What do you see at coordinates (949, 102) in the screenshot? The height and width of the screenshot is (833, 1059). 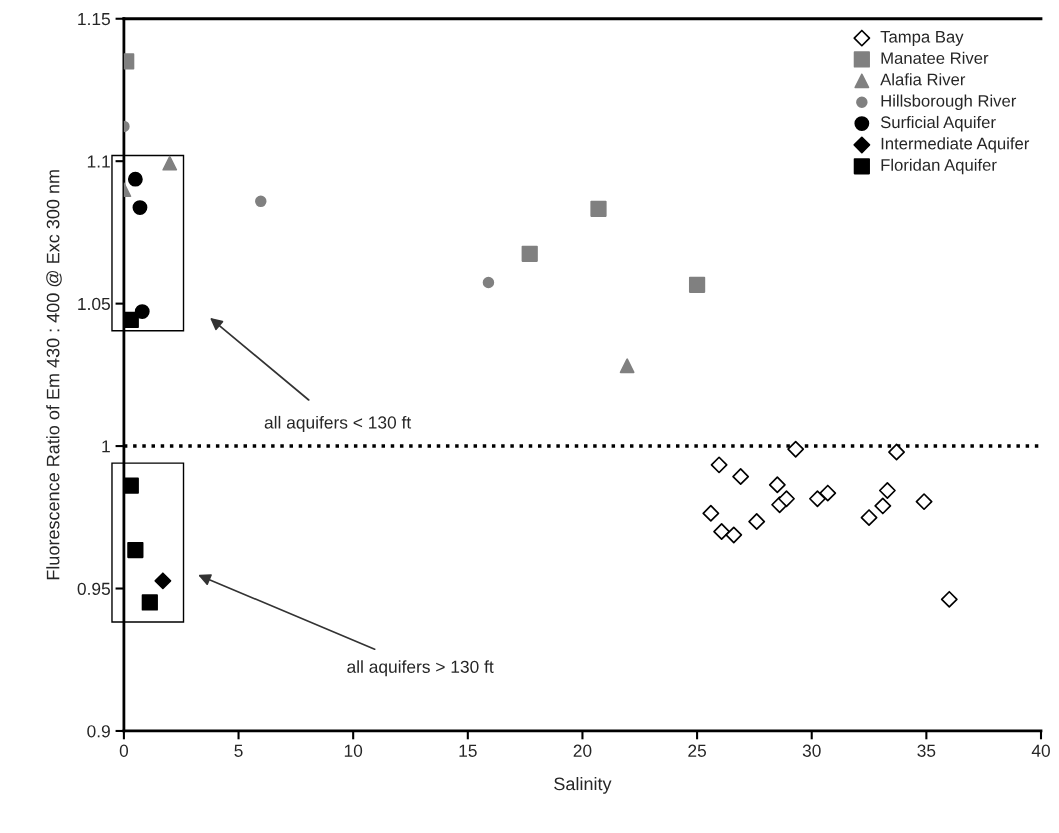 I see `legend-label: Hillsborough River` at bounding box center [949, 102].